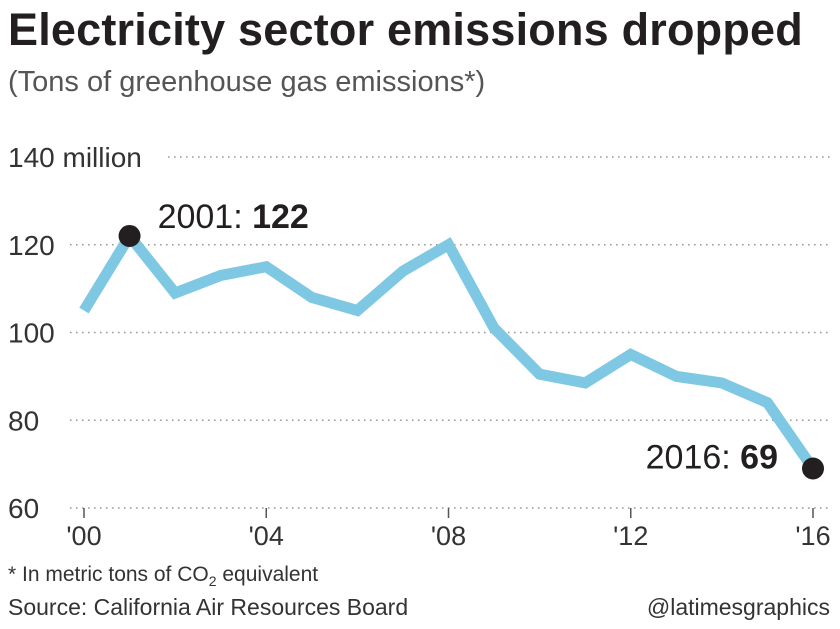  I want to click on footnote: * In metric tons of CO2 equivalent, so click(163, 576).